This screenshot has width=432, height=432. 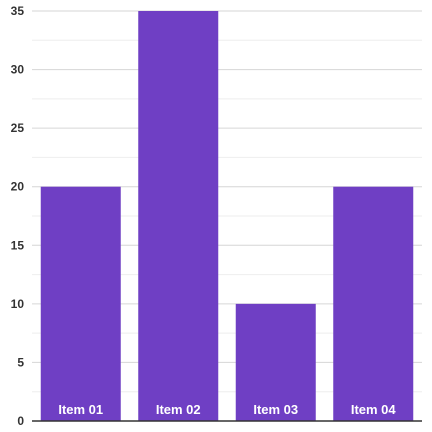 What do you see at coordinates (18, 128) in the screenshot?
I see `y-tick-label: 25` at bounding box center [18, 128].